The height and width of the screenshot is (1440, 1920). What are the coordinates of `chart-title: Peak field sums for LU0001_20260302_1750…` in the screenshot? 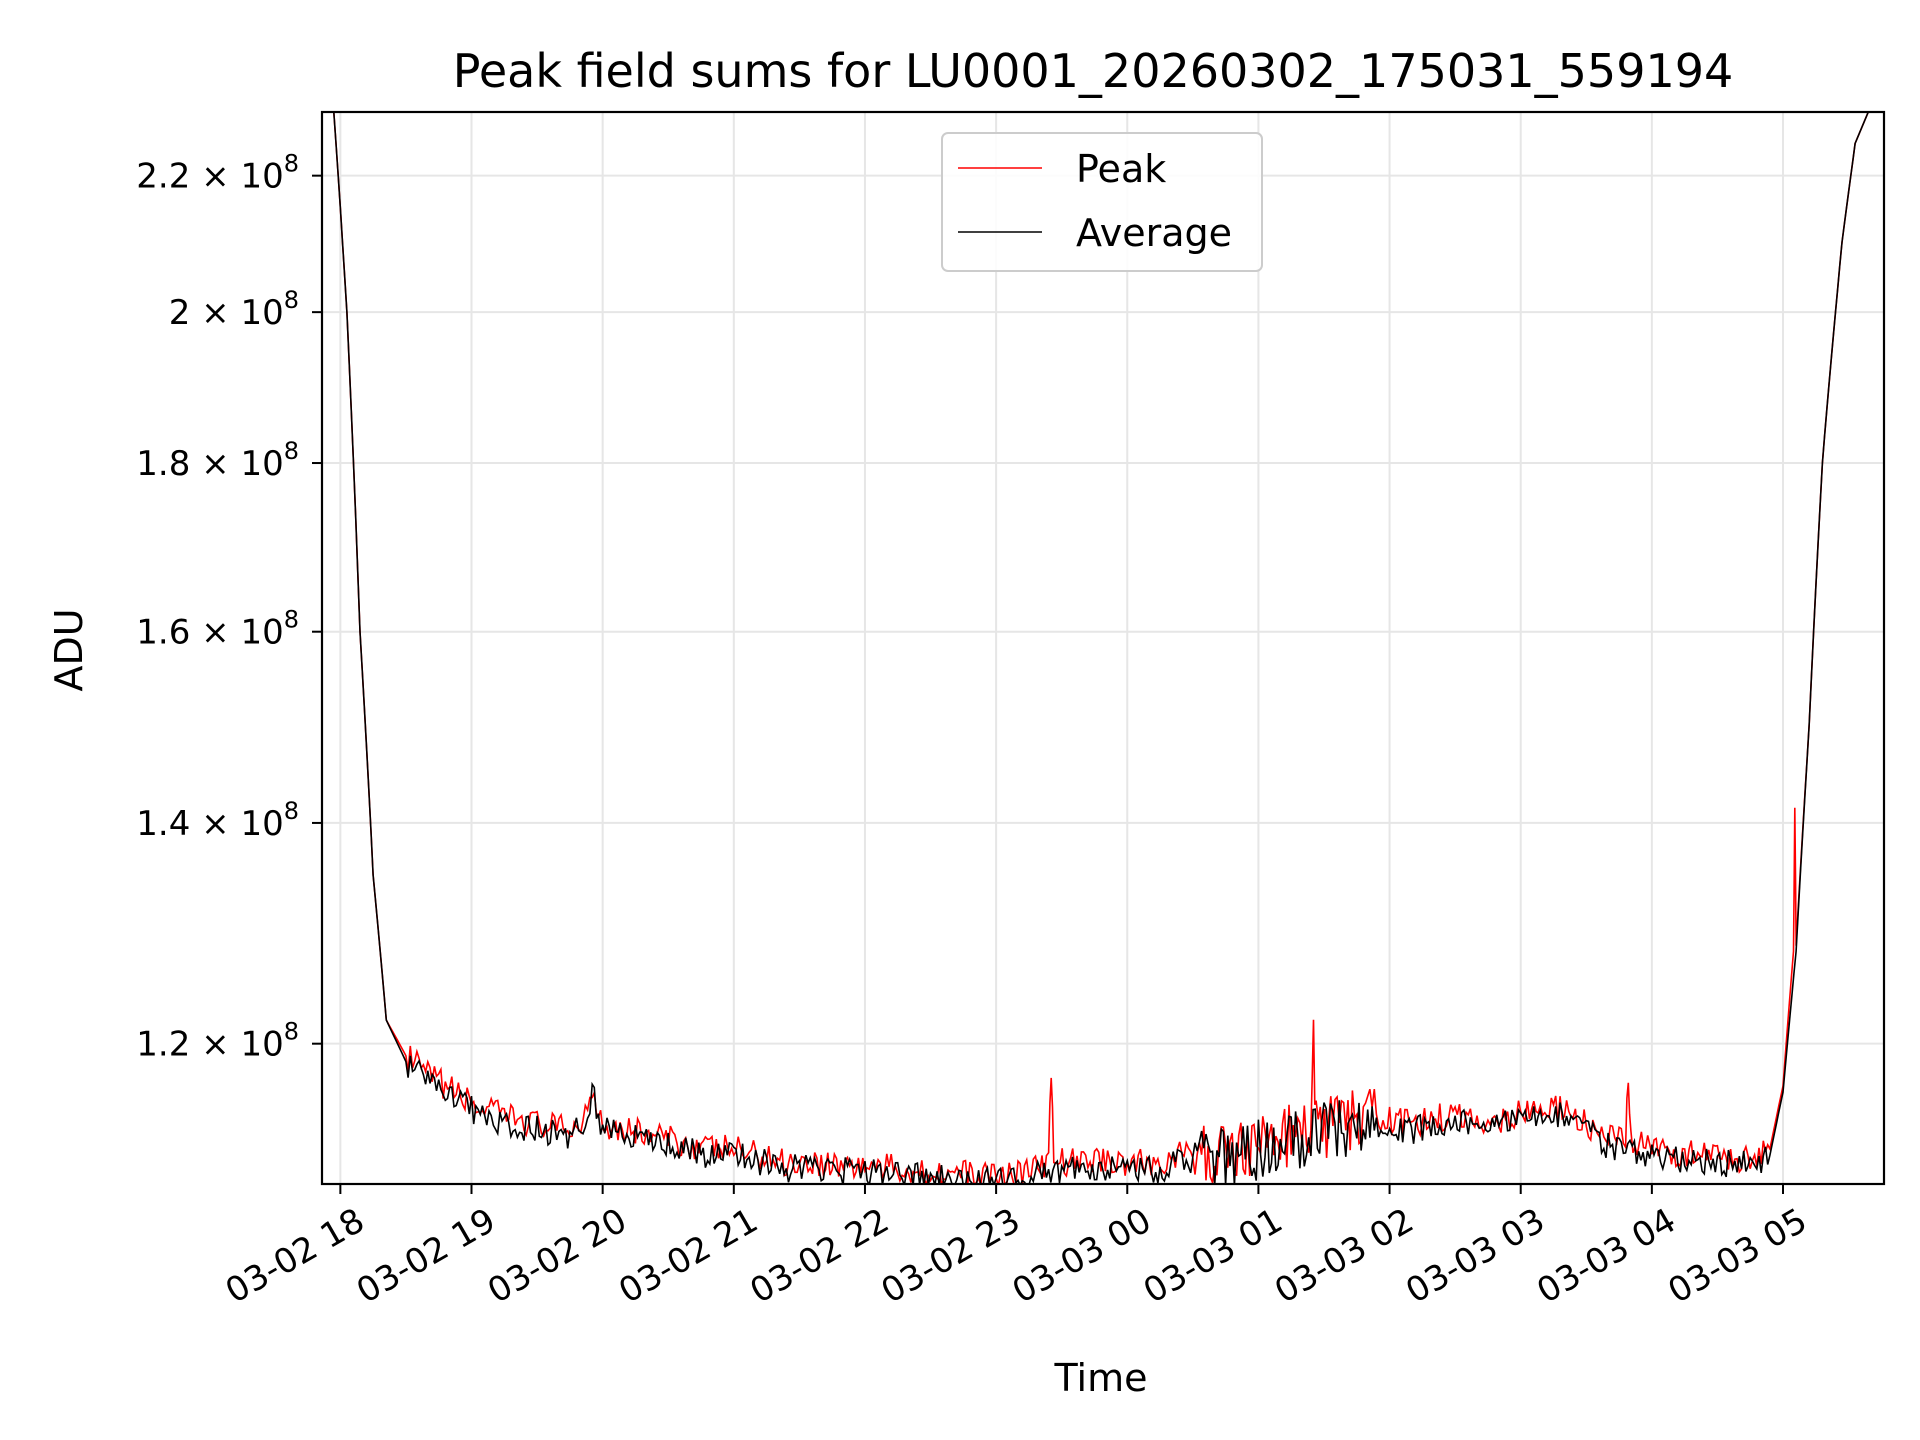 It's located at (1093, 71).